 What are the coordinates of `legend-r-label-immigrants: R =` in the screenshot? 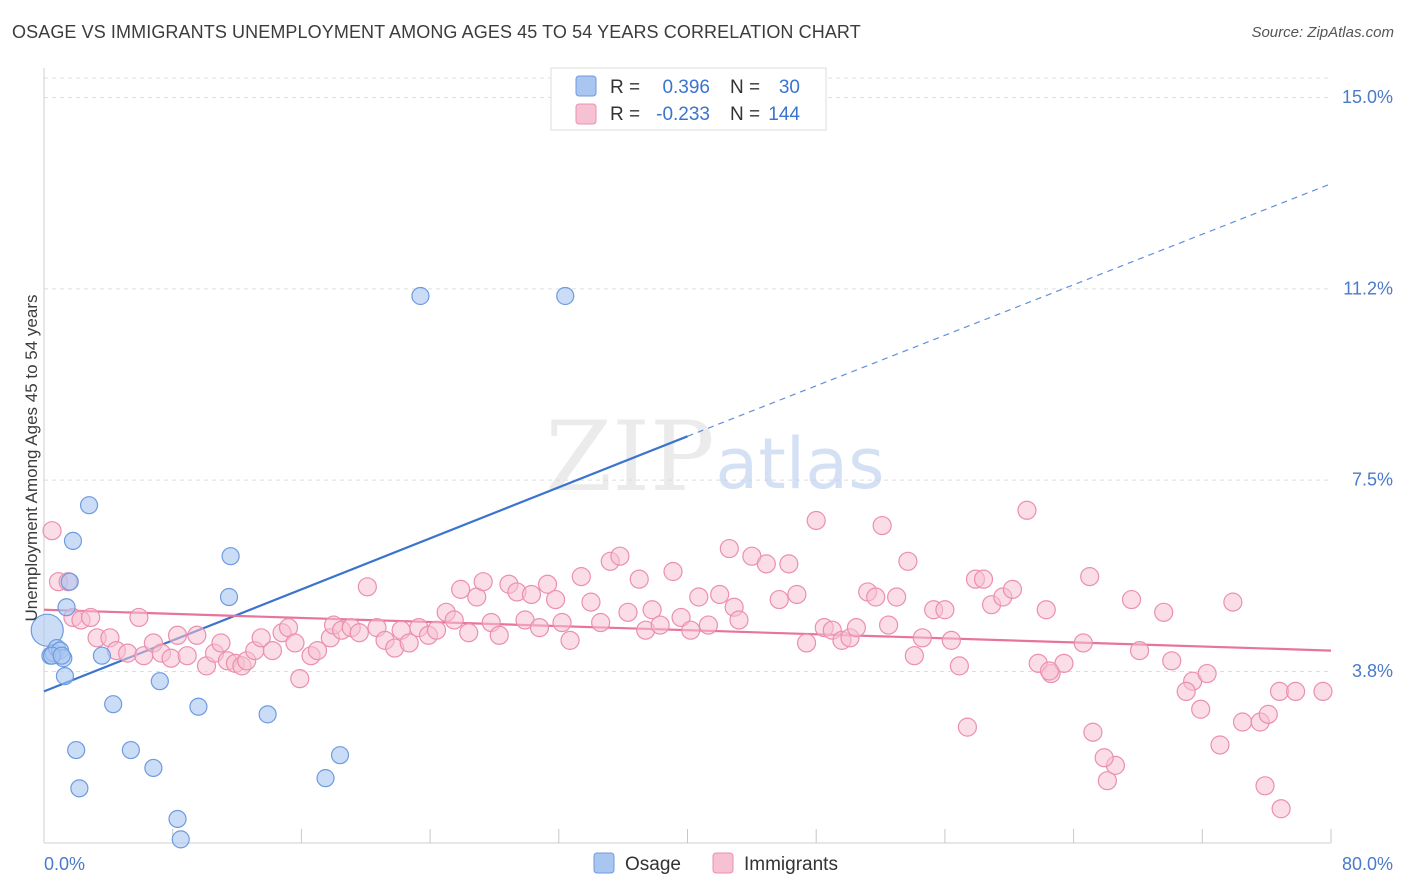 It's located at (625, 114).